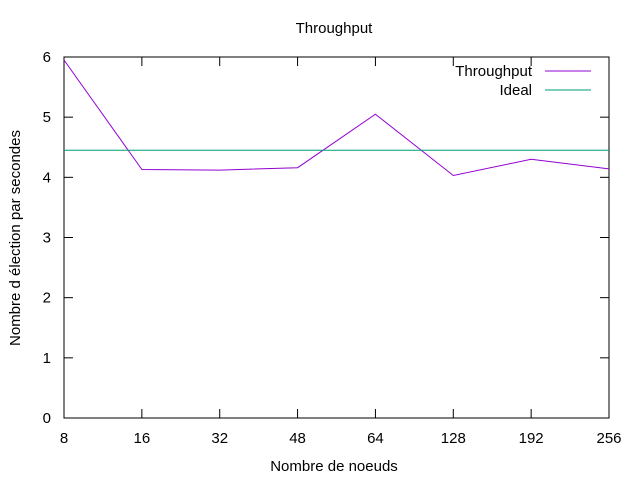  What do you see at coordinates (515, 90) in the screenshot?
I see `legend-label-ideal: Ideal` at bounding box center [515, 90].